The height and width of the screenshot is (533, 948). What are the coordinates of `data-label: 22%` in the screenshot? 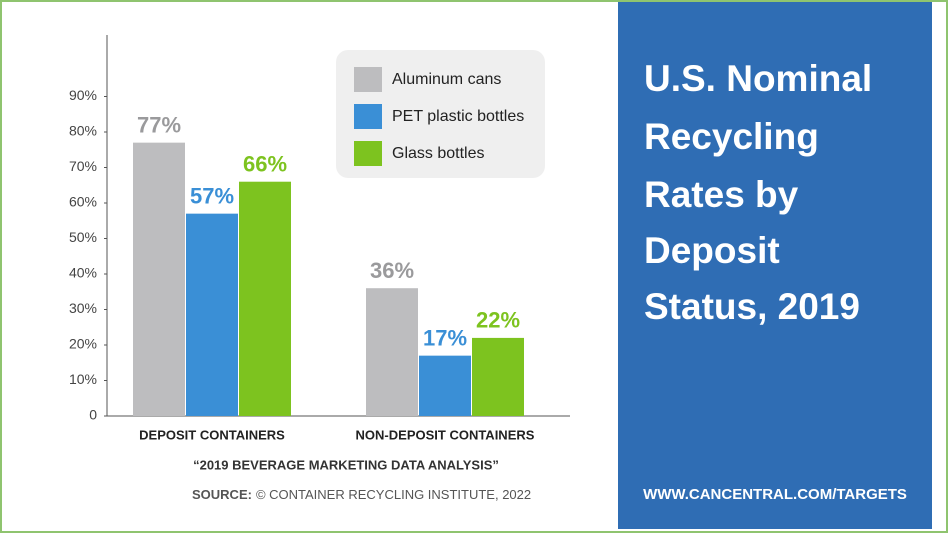 It's located at (498, 320).